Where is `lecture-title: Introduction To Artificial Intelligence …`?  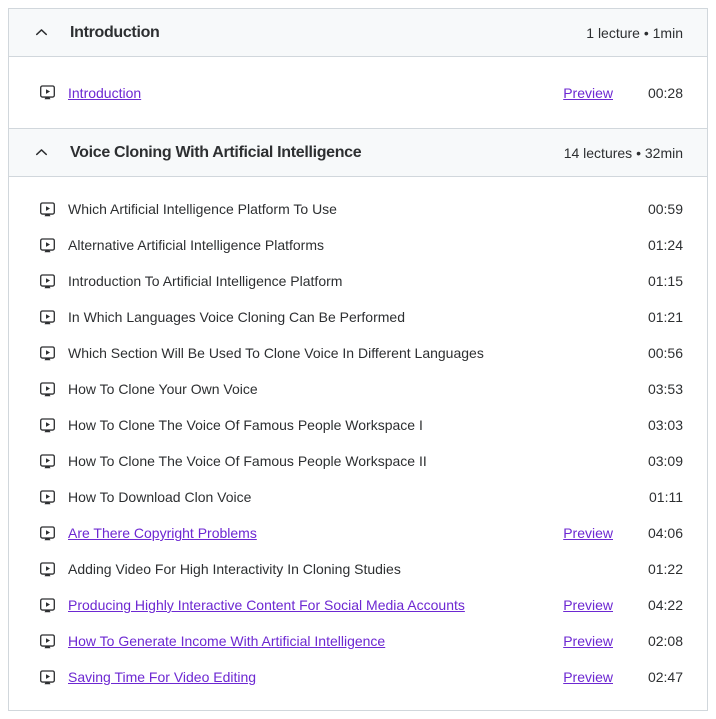 lecture-title: Introduction To Artificial Intelligence … is located at coordinates (205, 281).